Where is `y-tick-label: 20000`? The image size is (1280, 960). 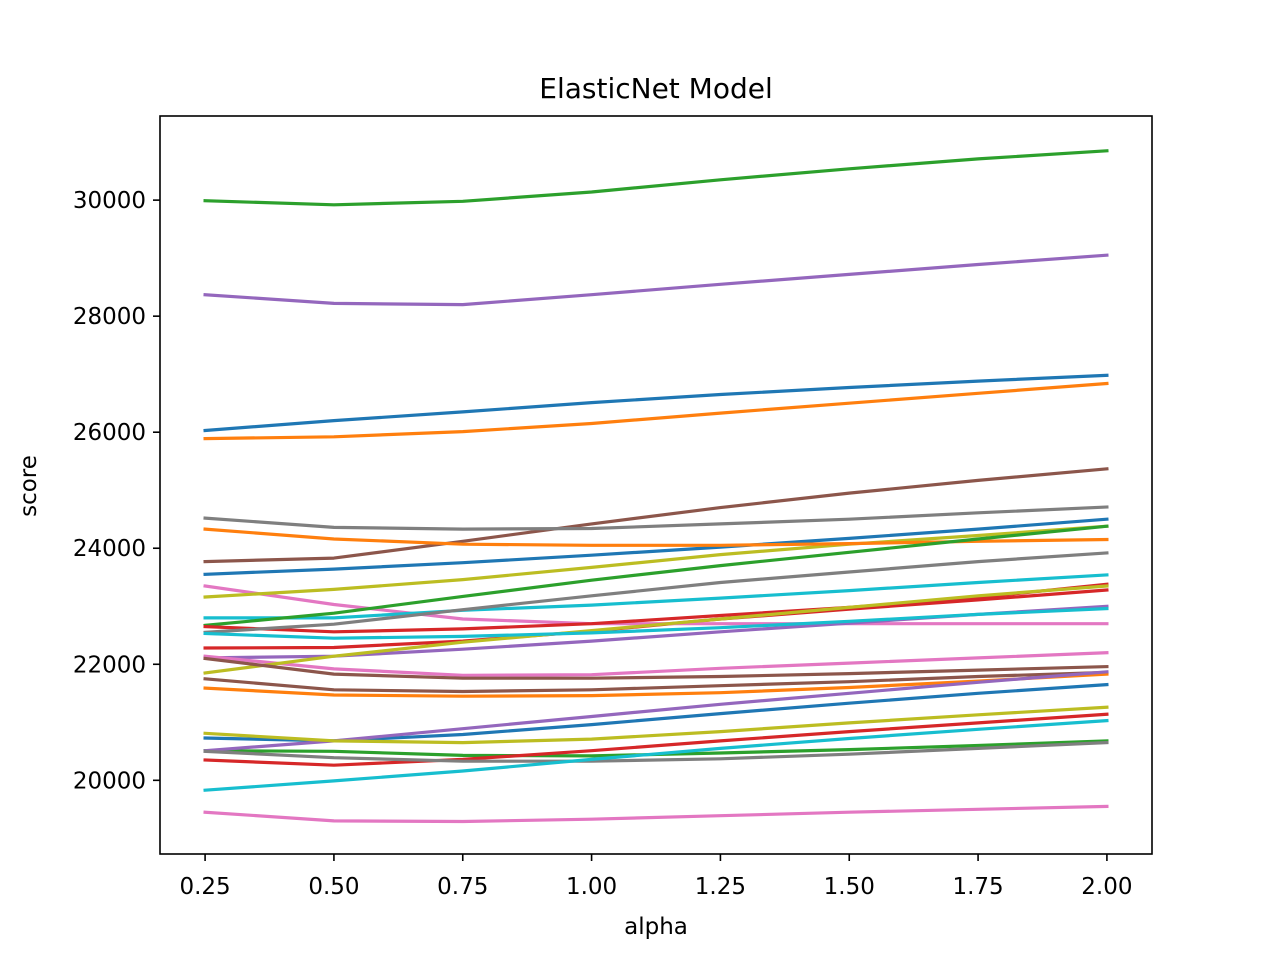 y-tick-label: 20000 is located at coordinates (109, 781).